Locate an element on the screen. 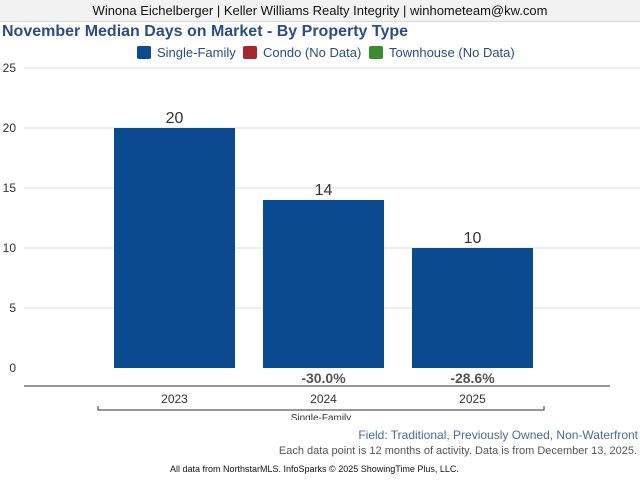 This screenshot has height=480, width=640. x-tick-label: 2024 is located at coordinates (323, 399).